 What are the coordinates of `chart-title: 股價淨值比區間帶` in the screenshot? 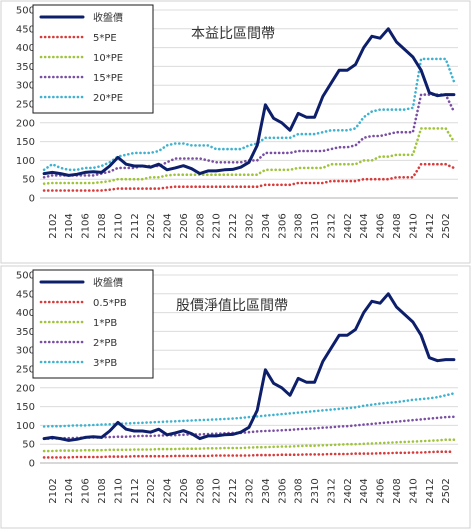 It's located at (232, 305).